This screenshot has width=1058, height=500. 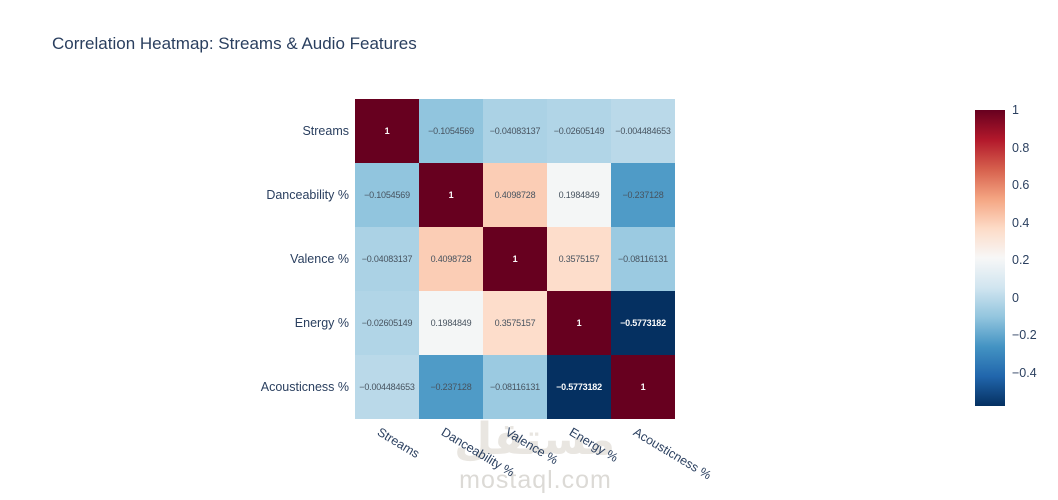 What do you see at coordinates (1021, 260) in the screenshot?
I see `colorbar-tick-label: 0.2` at bounding box center [1021, 260].